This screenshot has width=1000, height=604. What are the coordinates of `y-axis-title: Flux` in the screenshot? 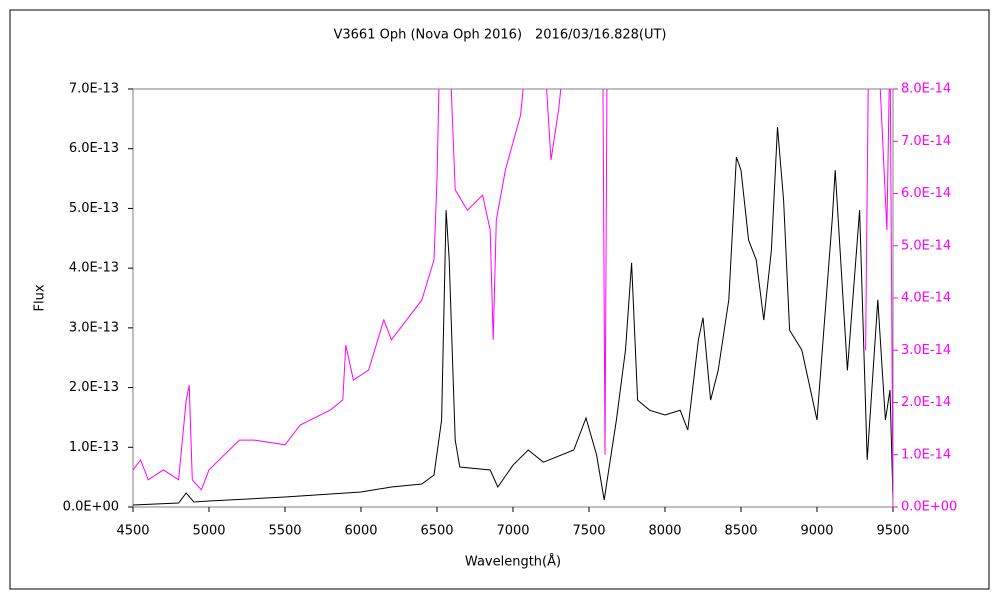 It's located at (40, 297).